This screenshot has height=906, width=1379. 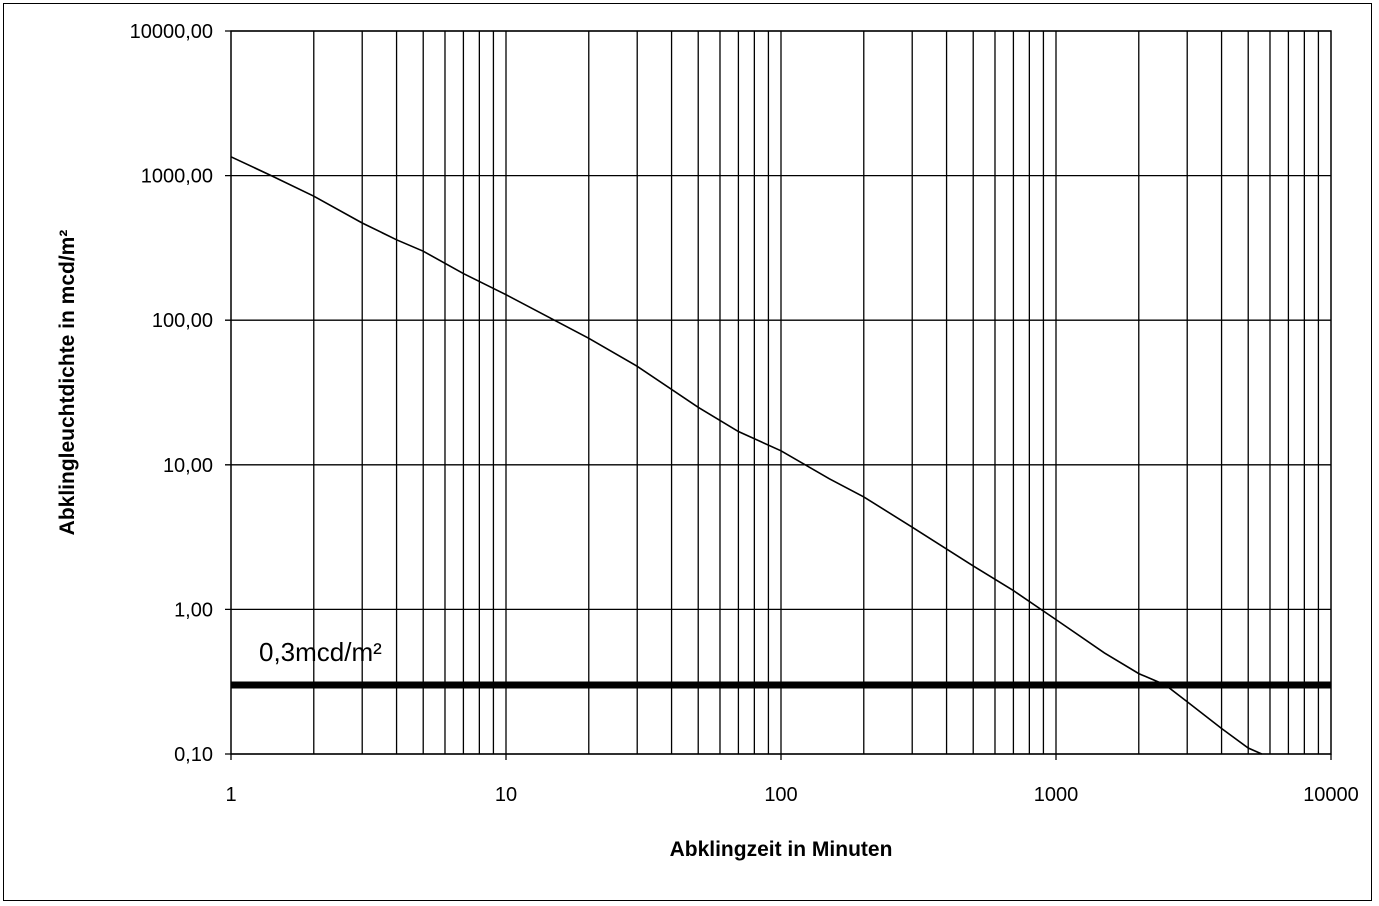 I want to click on y-tick-label: 1000,00, so click(x=177, y=177).